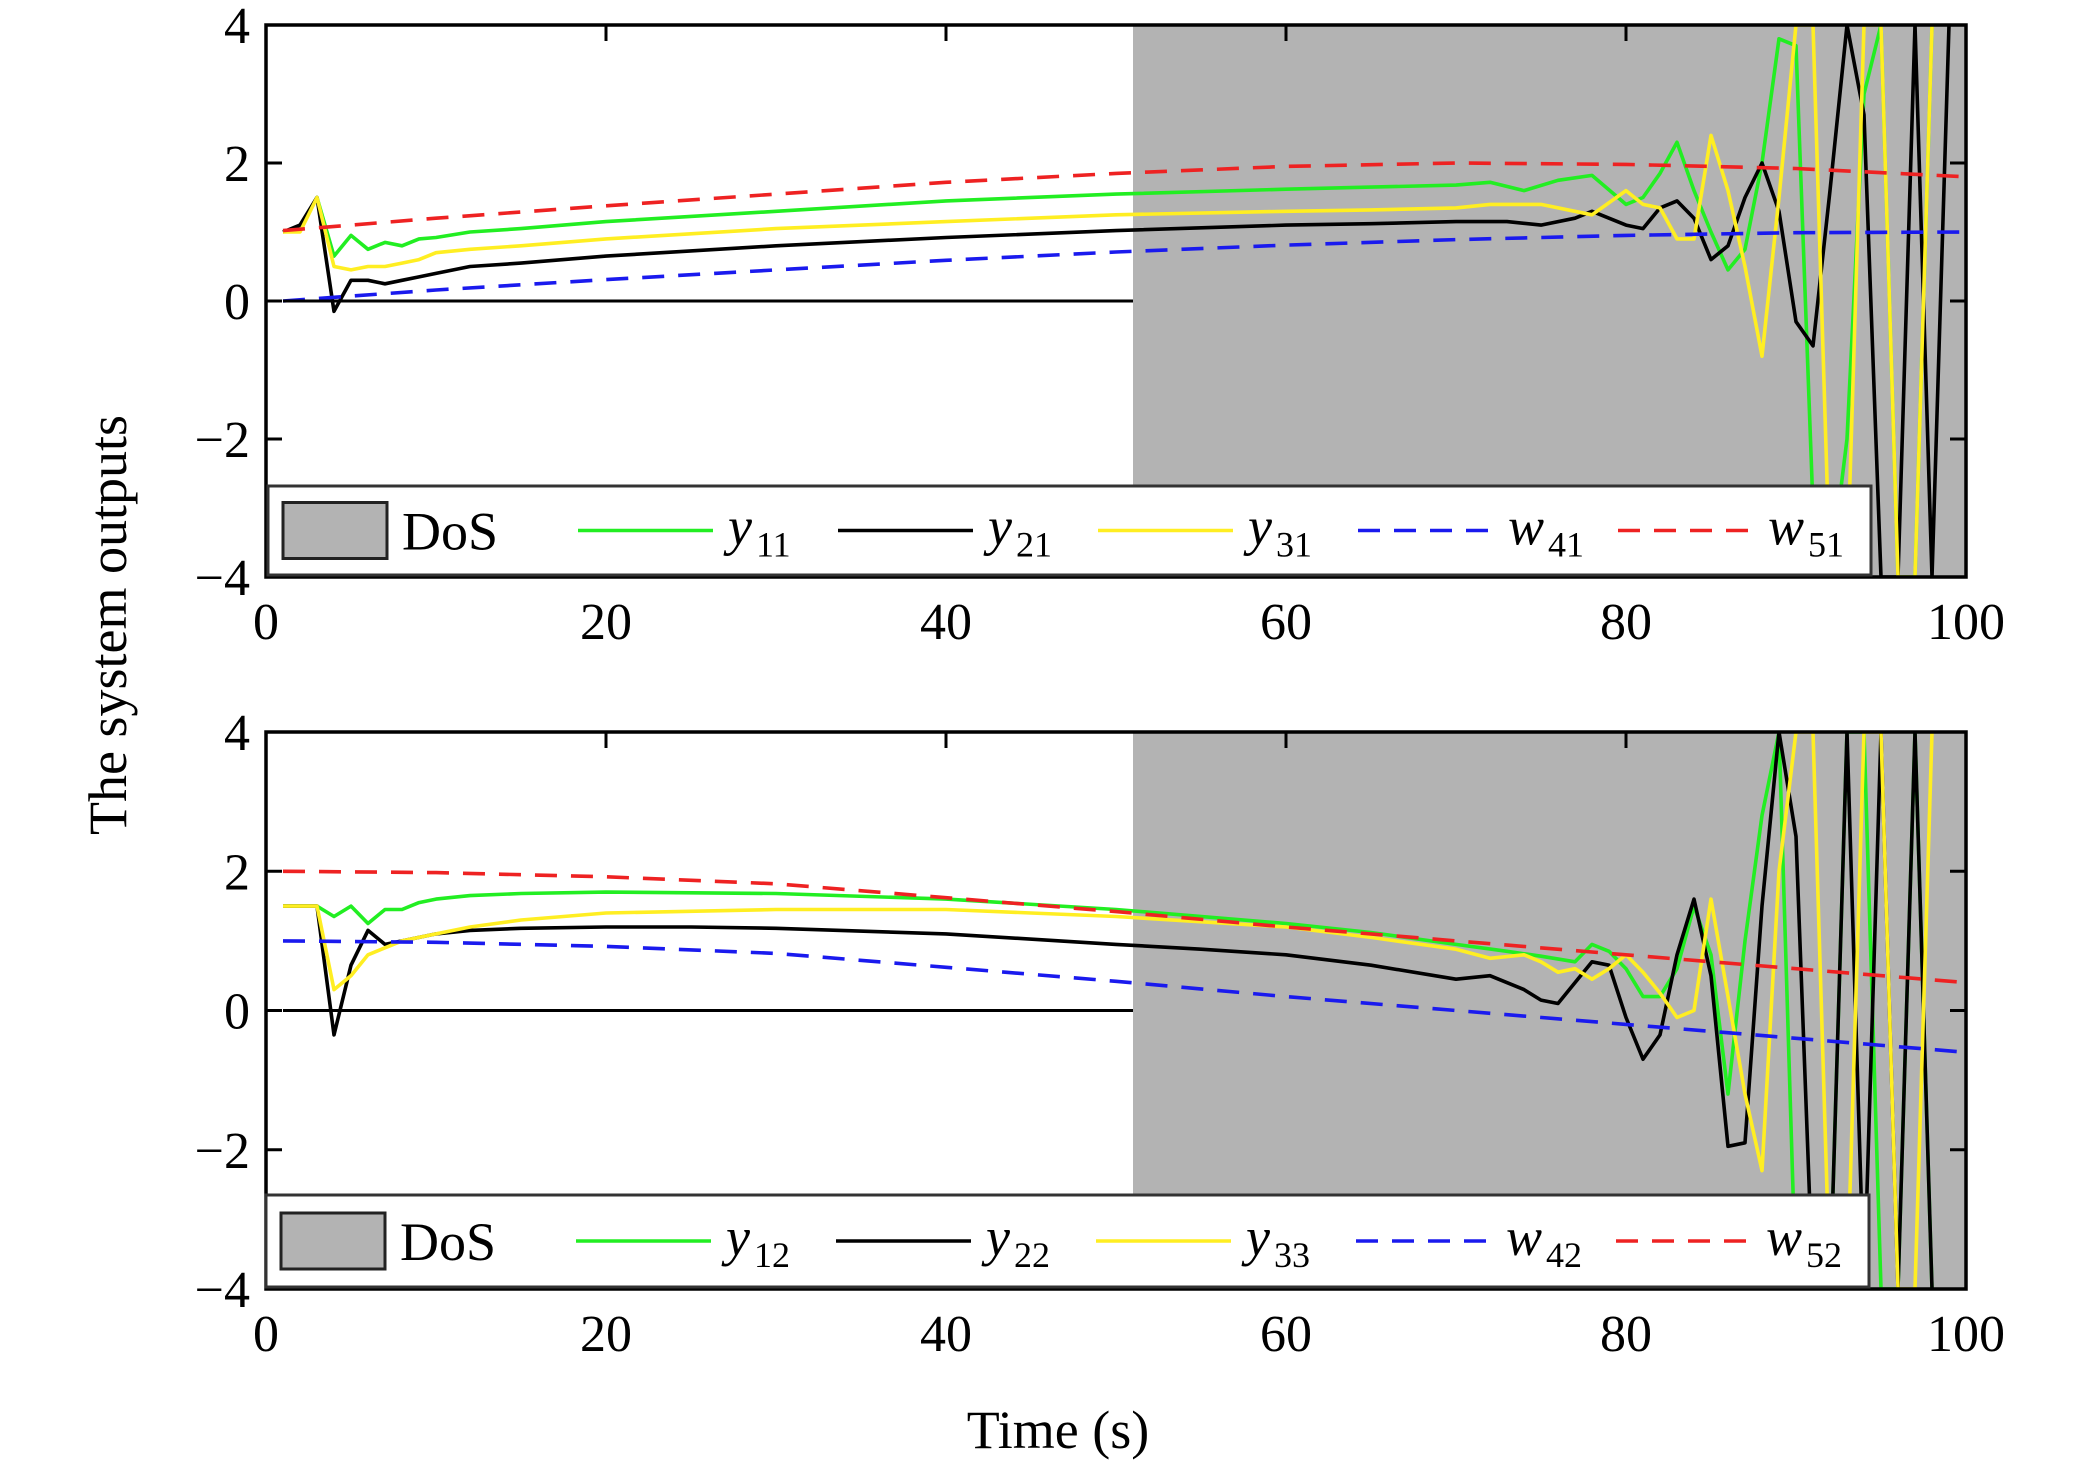 Image resolution: width=2079 pixels, height=1469 pixels. Describe the element at coordinates (1806, 531) in the screenshot. I see `legend-label-w51: w 51` at that location.